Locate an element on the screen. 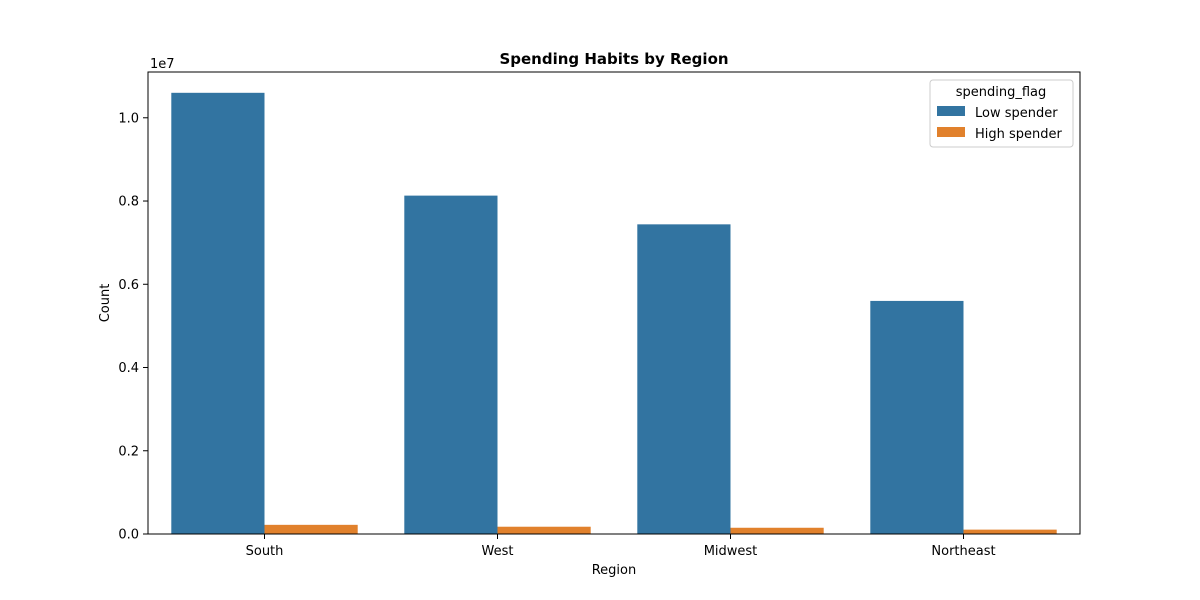 This screenshot has width=1200, height=600. bar-west-low-spender is located at coordinates (451, 364).